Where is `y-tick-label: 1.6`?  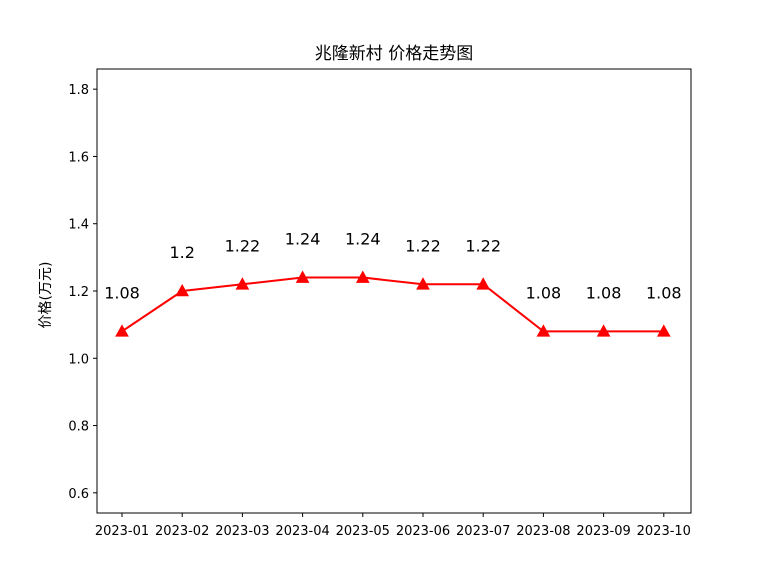 y-tick-label: 1.6 is located at coordinates (78, 157).